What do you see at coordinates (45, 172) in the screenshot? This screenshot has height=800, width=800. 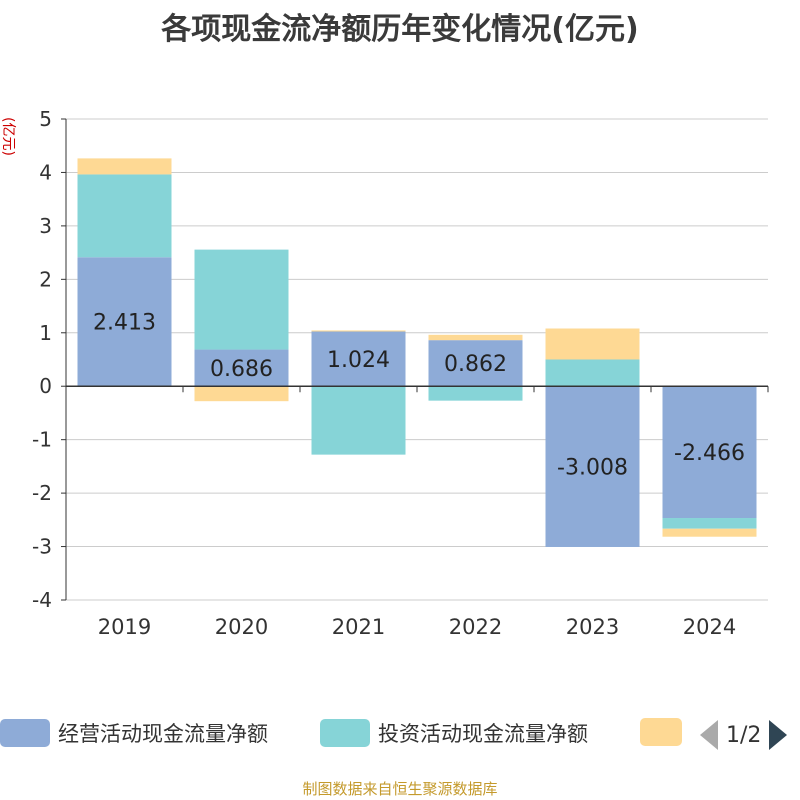 I see `y-tick-label: 4` at bounding box center [45, 172].